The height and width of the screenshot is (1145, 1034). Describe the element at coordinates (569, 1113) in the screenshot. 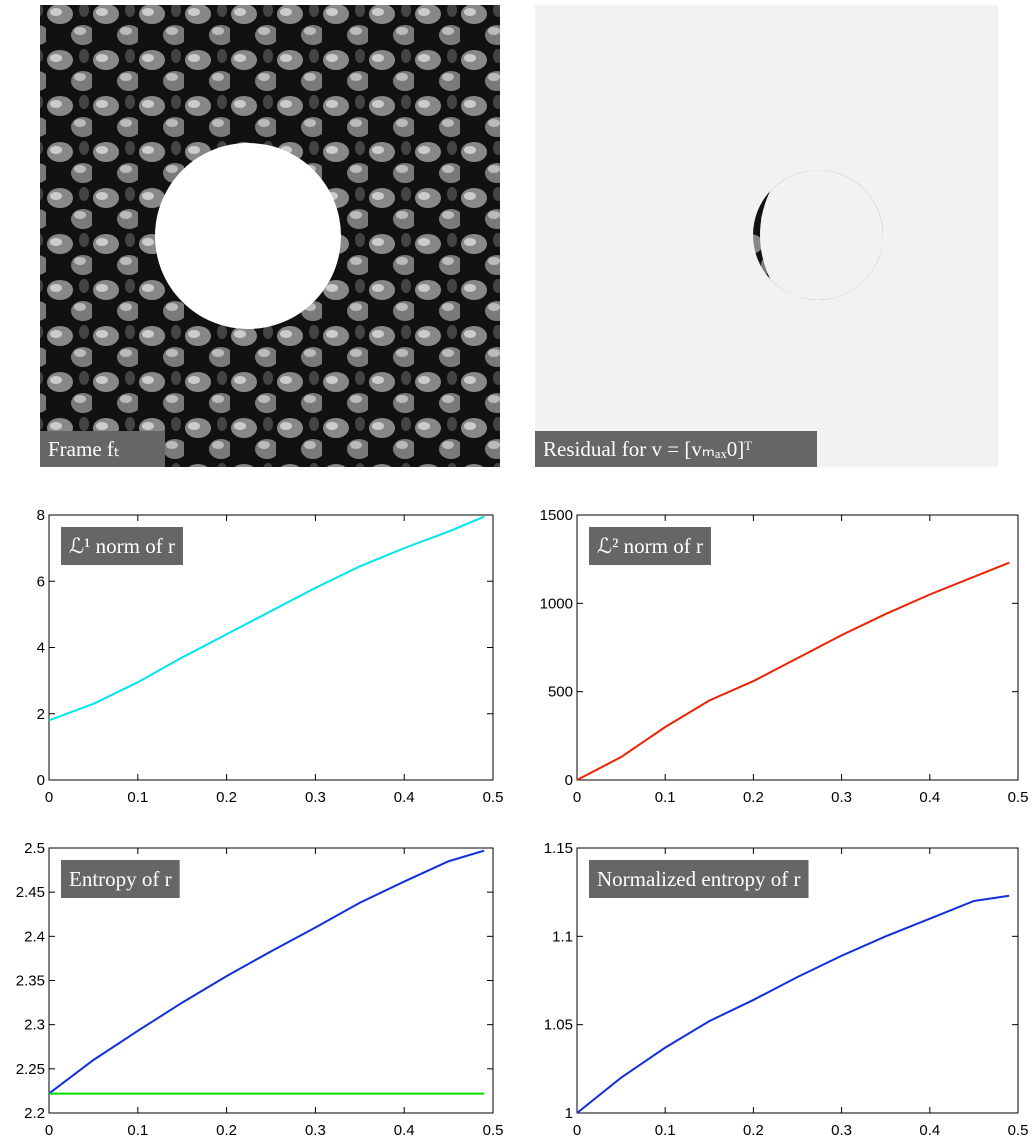

I see `y-tick-label: 1` at that location.